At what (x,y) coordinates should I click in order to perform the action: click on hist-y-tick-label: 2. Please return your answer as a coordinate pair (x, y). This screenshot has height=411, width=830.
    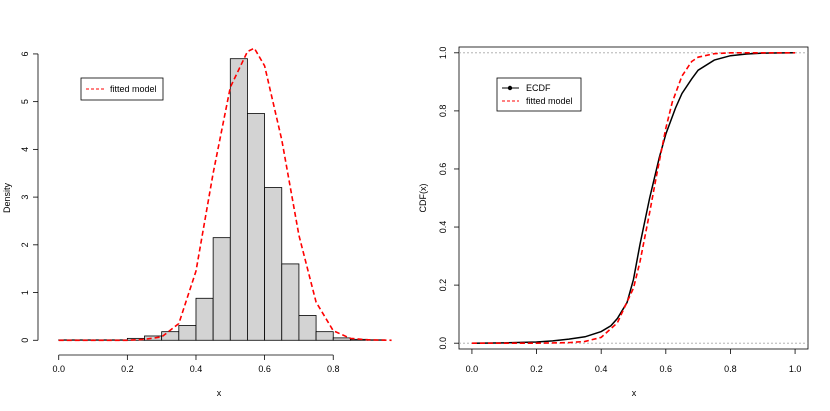
    Looking at the image, I should click on (25, 244).